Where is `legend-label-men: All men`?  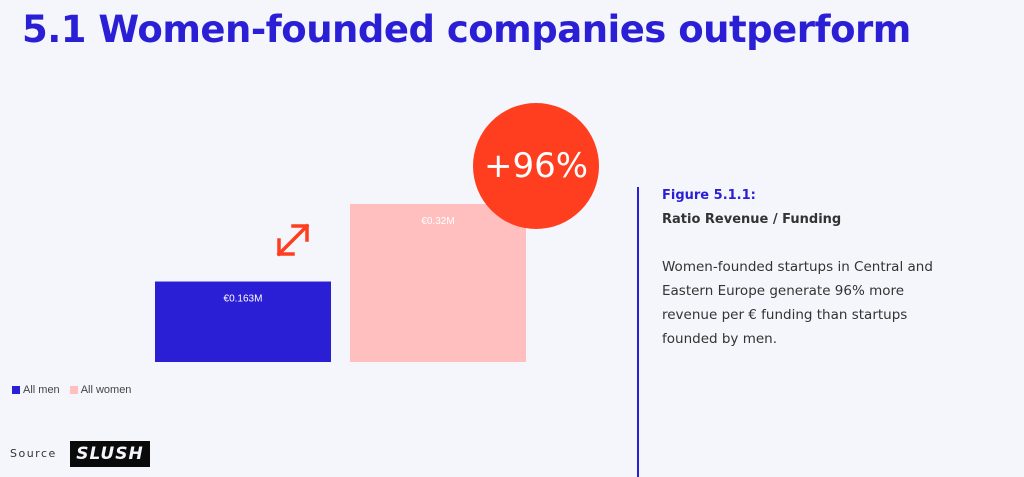
legend-label-men: All men is located at coordinates (41, 390).